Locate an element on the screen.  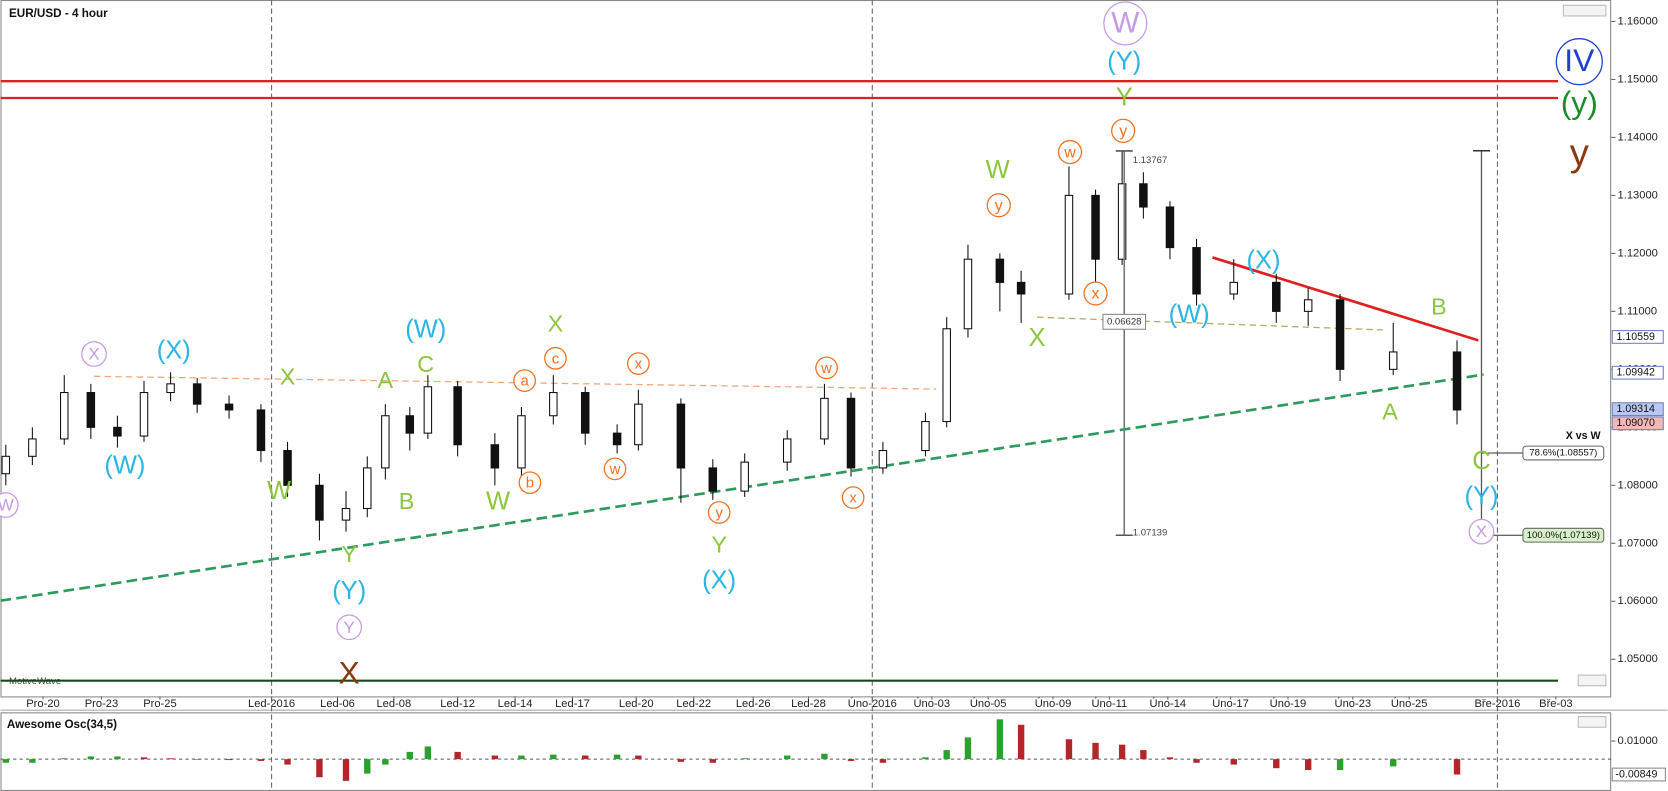
y-tick-label: 1.13000 is located at coordinates (1638, 195).